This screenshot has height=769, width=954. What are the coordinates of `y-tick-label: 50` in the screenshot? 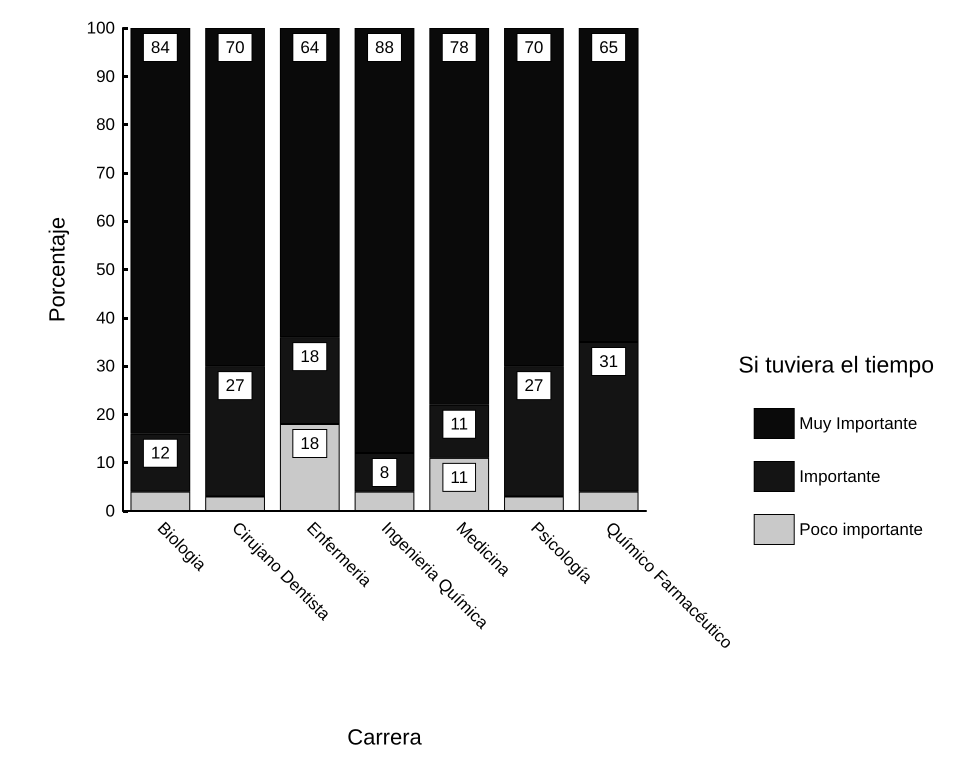 It's located at (105, 269).